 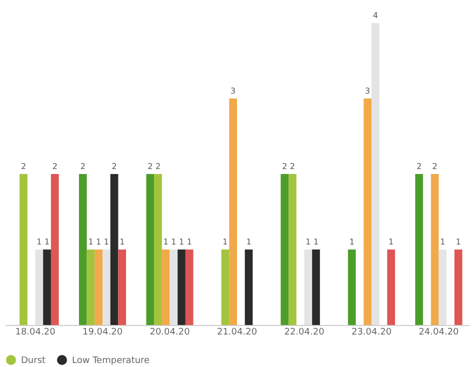 I want to click on x-tick-label: 18.04.20, so click(x=35, y=333).